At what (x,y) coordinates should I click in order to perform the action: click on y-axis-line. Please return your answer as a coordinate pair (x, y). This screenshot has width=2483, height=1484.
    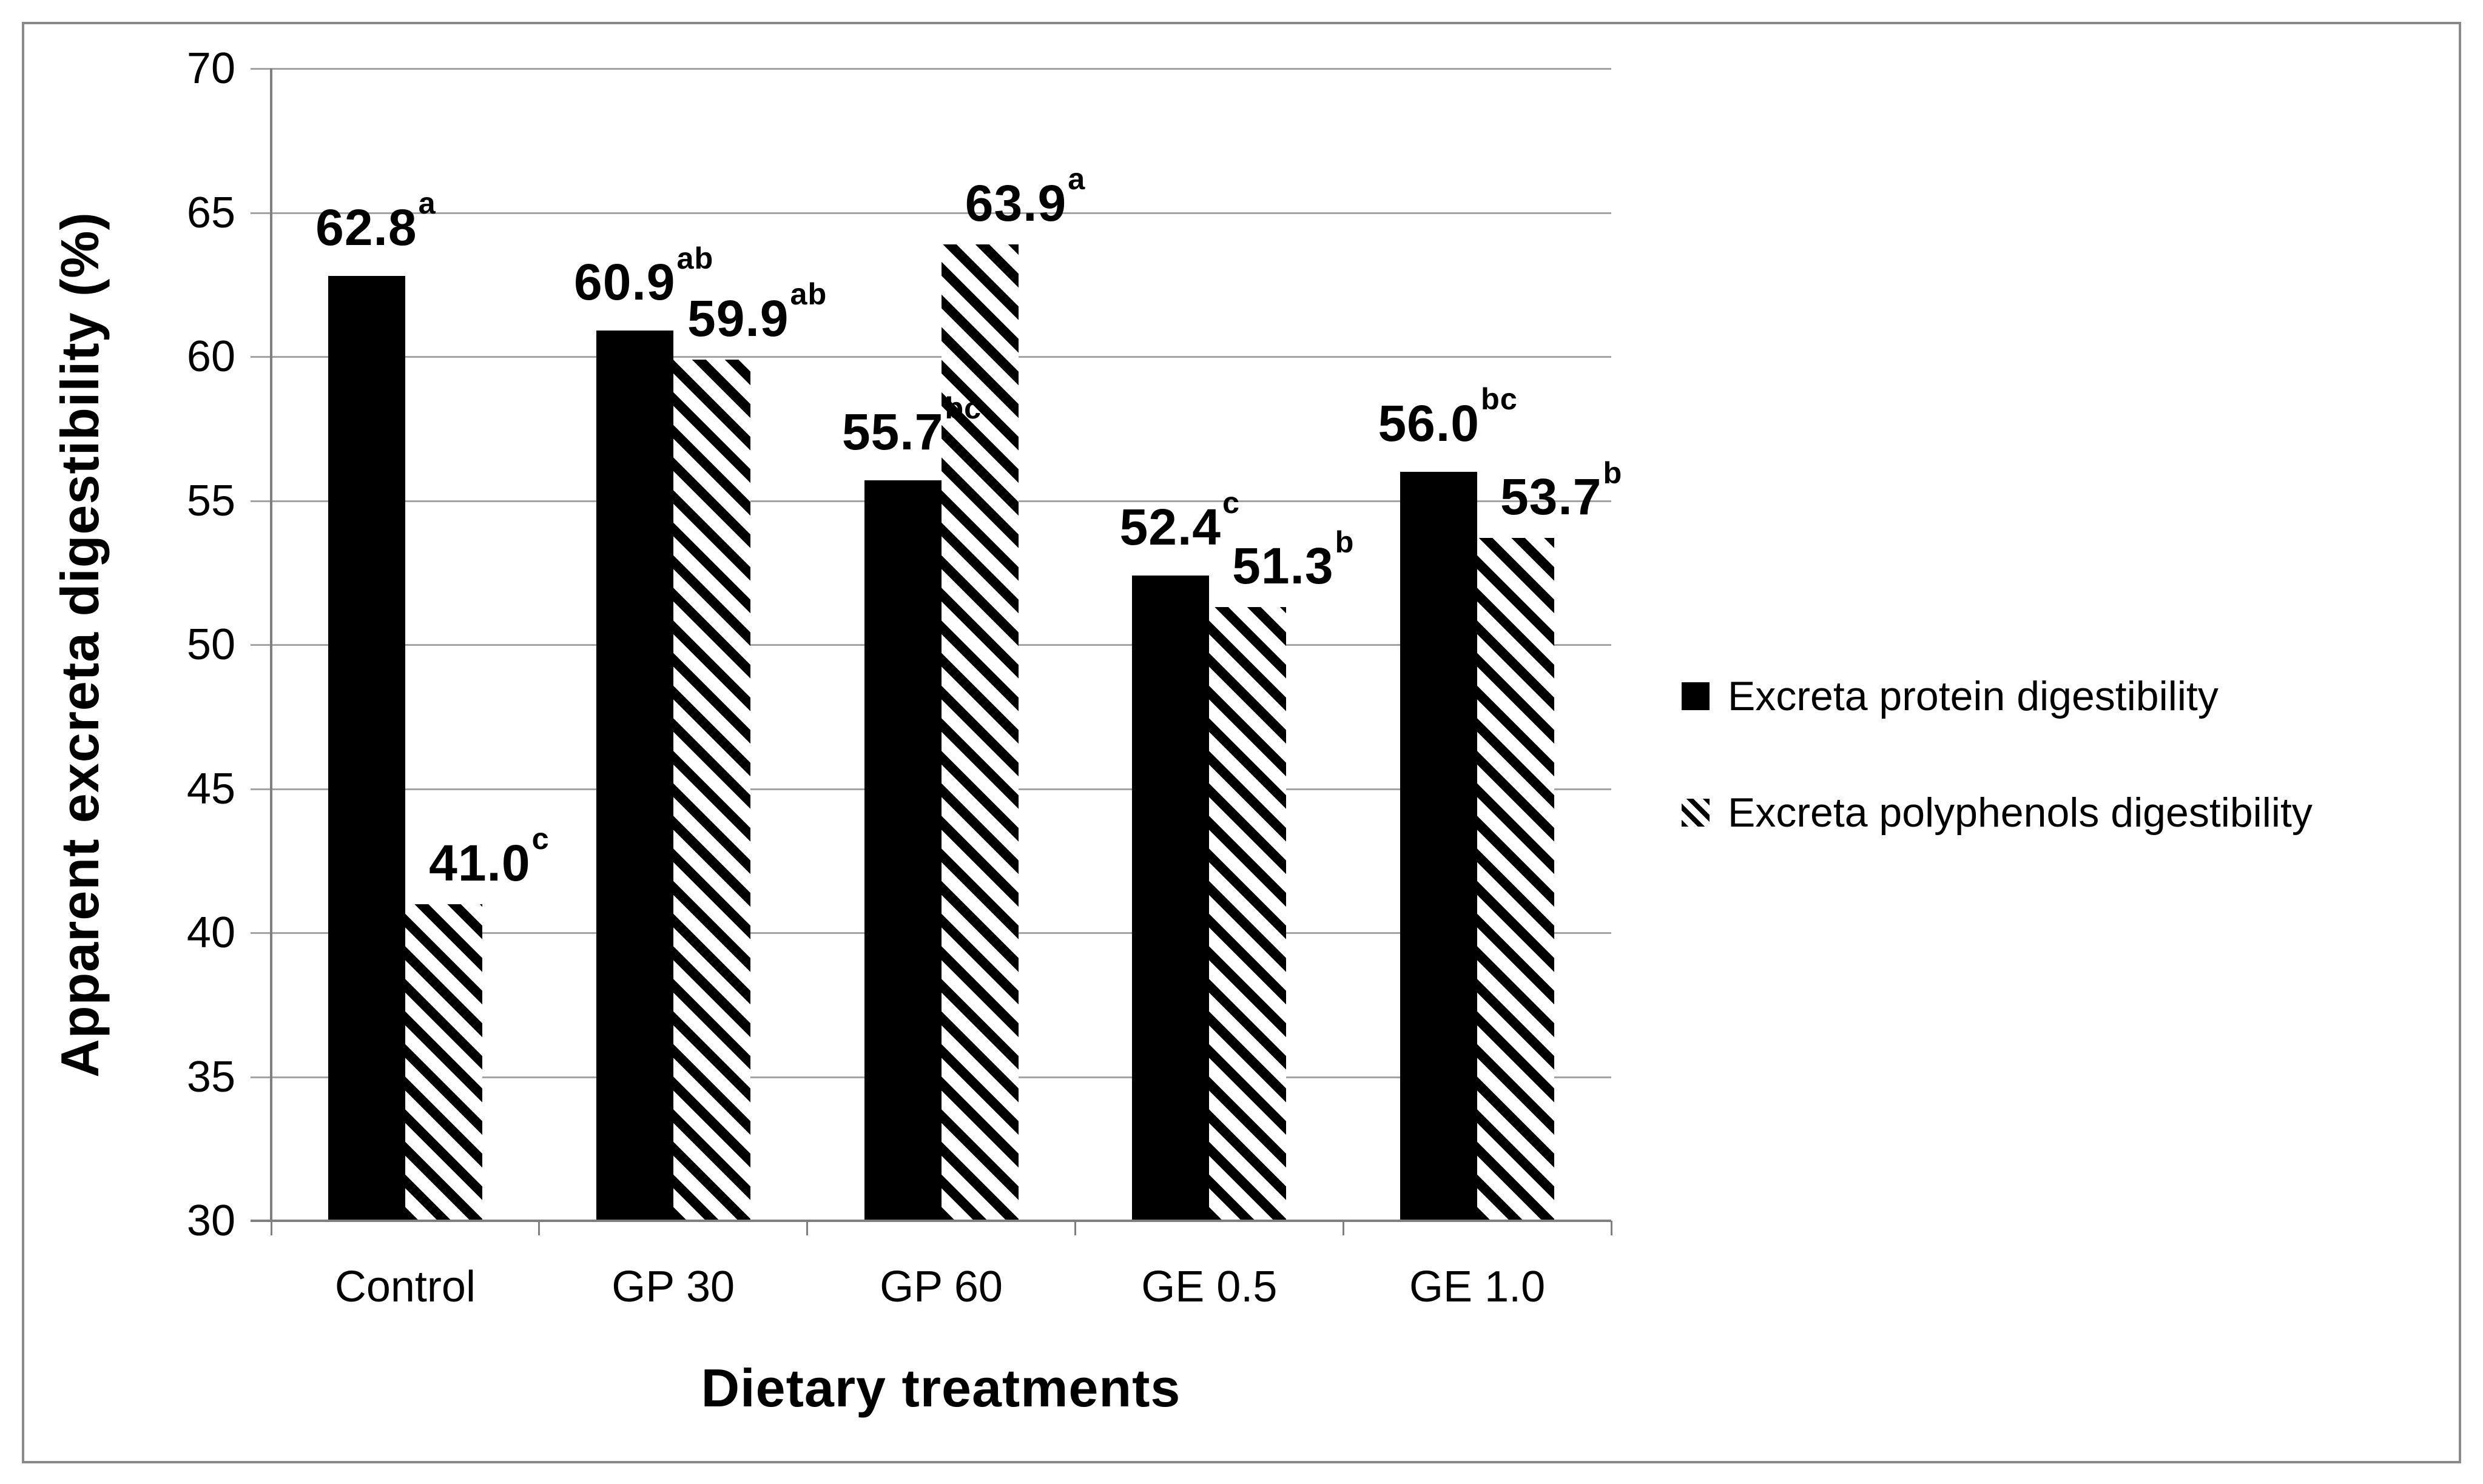
    Looking at the image, I should click on (271, 645).